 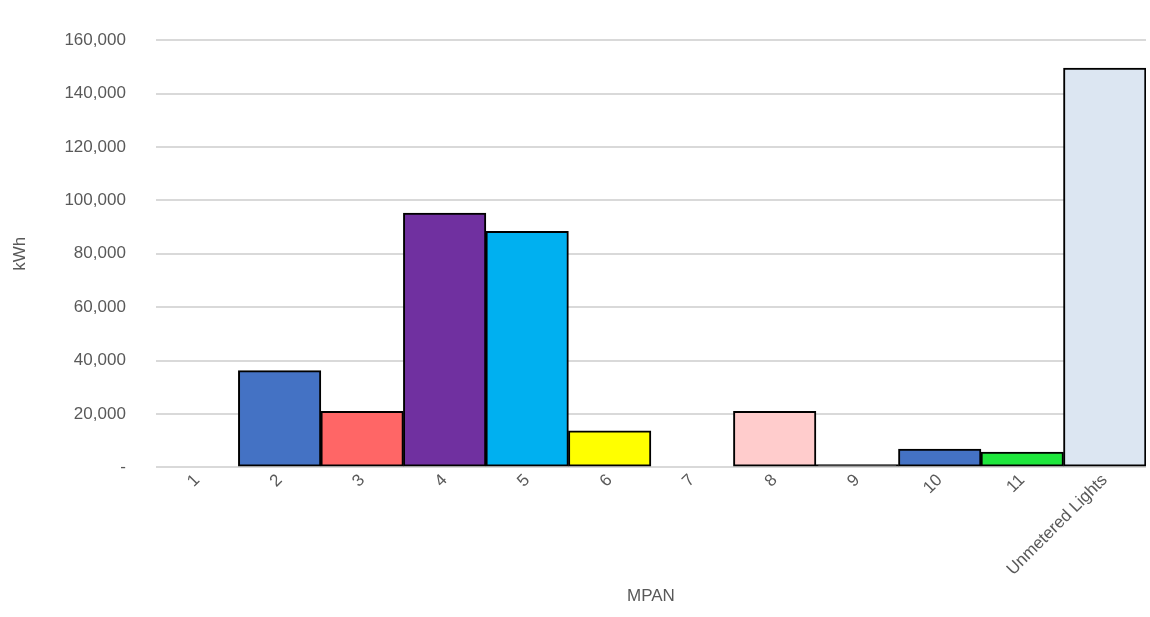 What do you see at coordinates (1015, 483) in the screenshot?
I see `x-tick-label: 11` at bounding box center [1015, 483].